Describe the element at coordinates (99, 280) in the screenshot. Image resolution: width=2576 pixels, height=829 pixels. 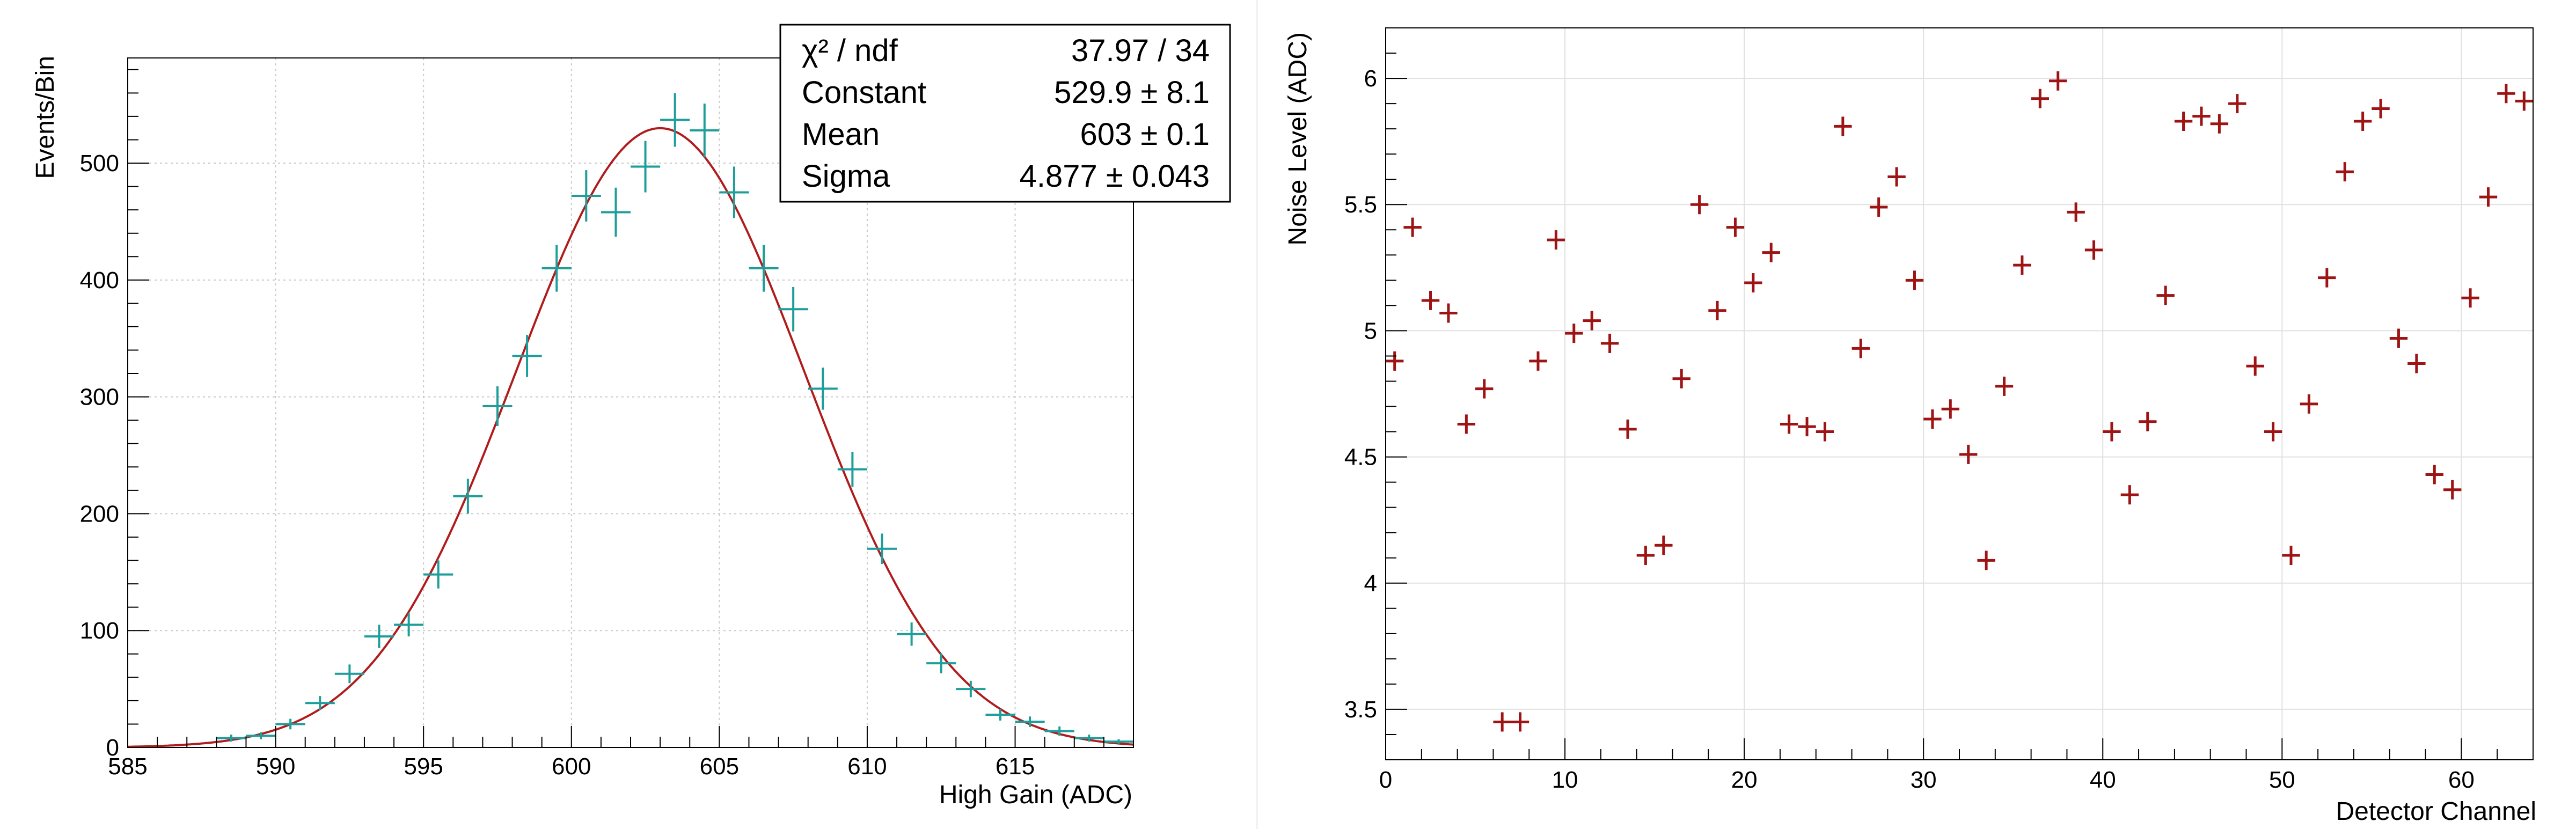
I see `left-ytick-label: 400` at that location.